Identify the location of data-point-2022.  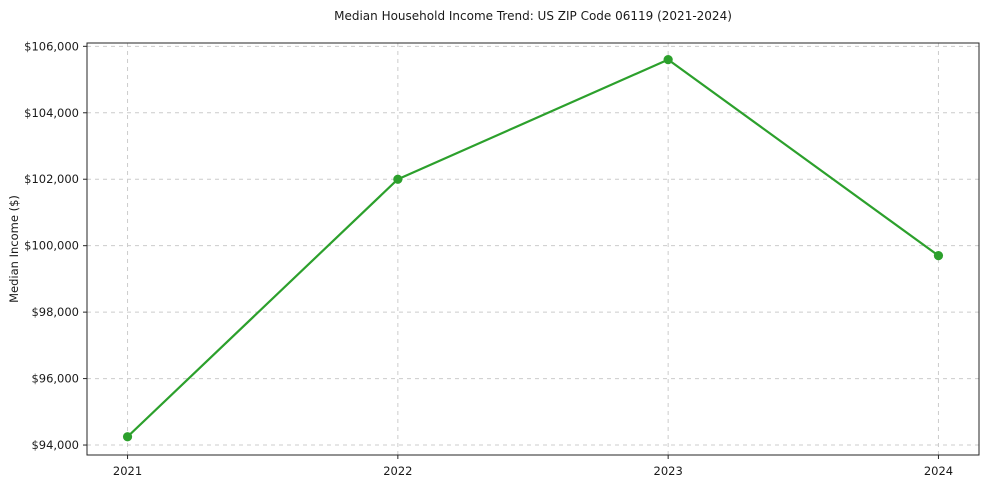
(398, 179).